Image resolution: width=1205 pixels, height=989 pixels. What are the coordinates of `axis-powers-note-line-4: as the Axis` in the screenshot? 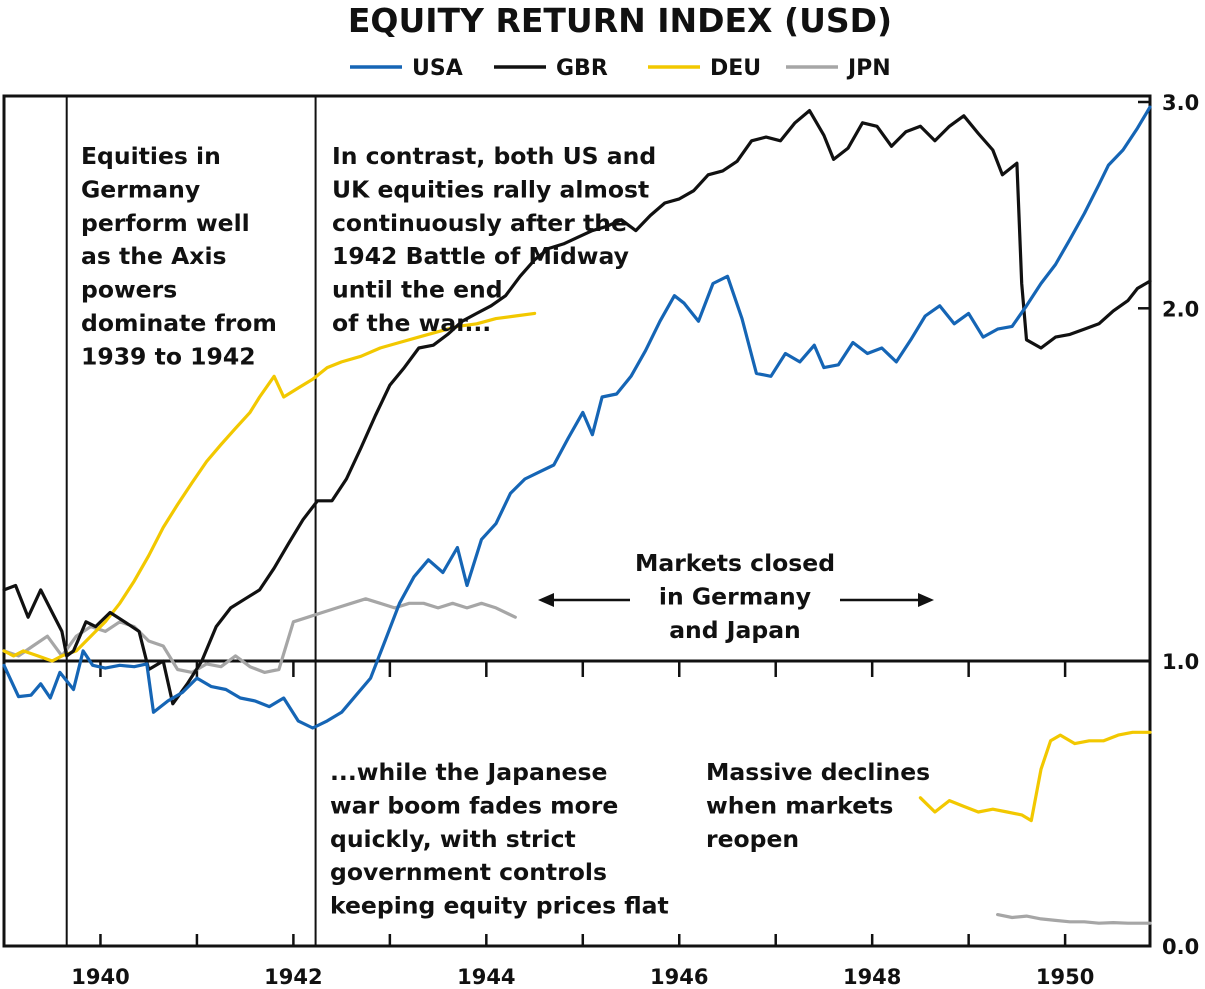 It's located at (154, 256).